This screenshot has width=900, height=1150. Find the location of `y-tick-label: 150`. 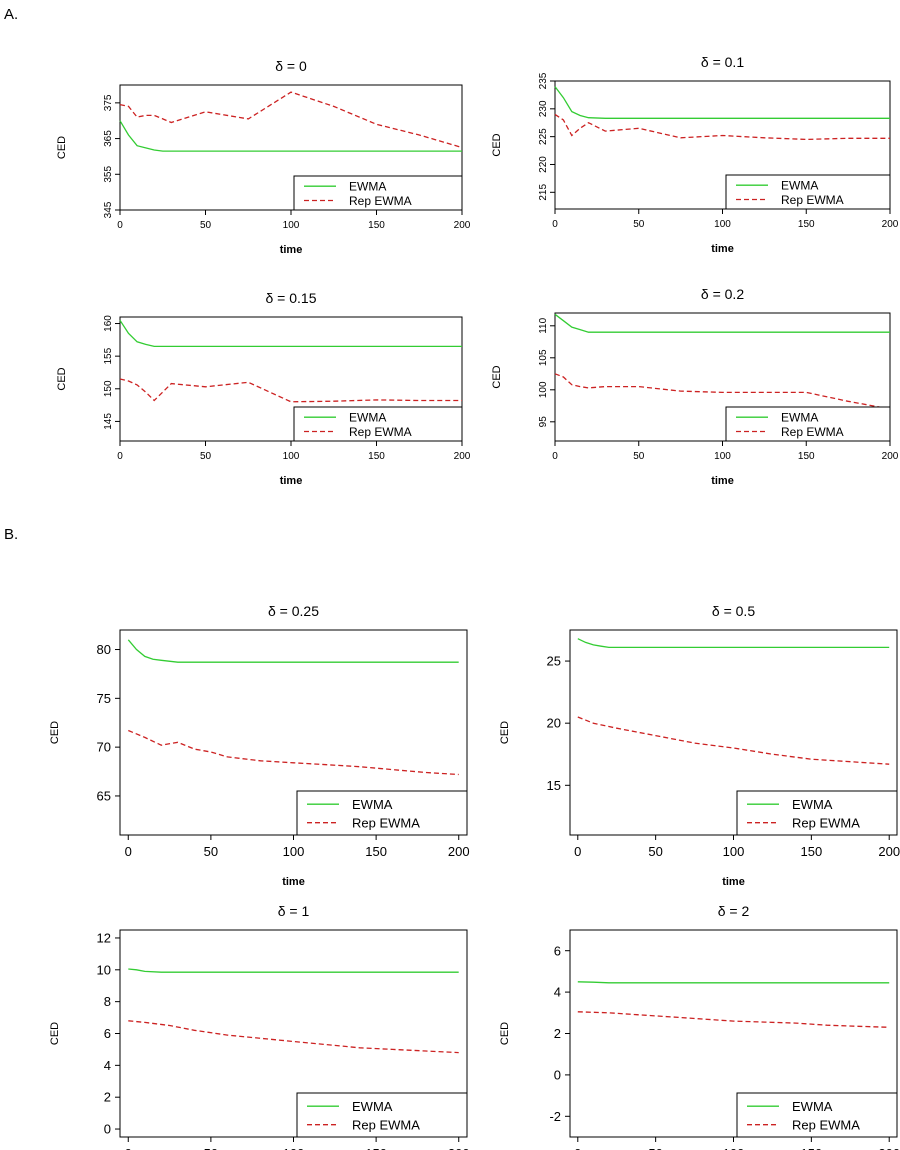

y-tick-label: 150 is located at coordinates (108, 388).